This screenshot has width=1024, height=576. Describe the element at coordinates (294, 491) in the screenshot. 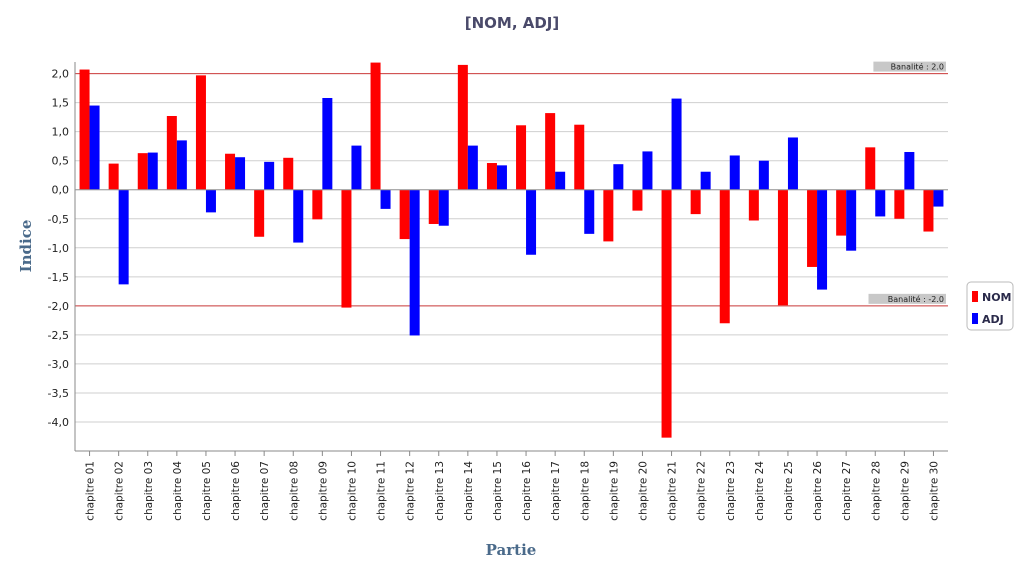

I see `x-tick-label: chapitre 08` at that location.